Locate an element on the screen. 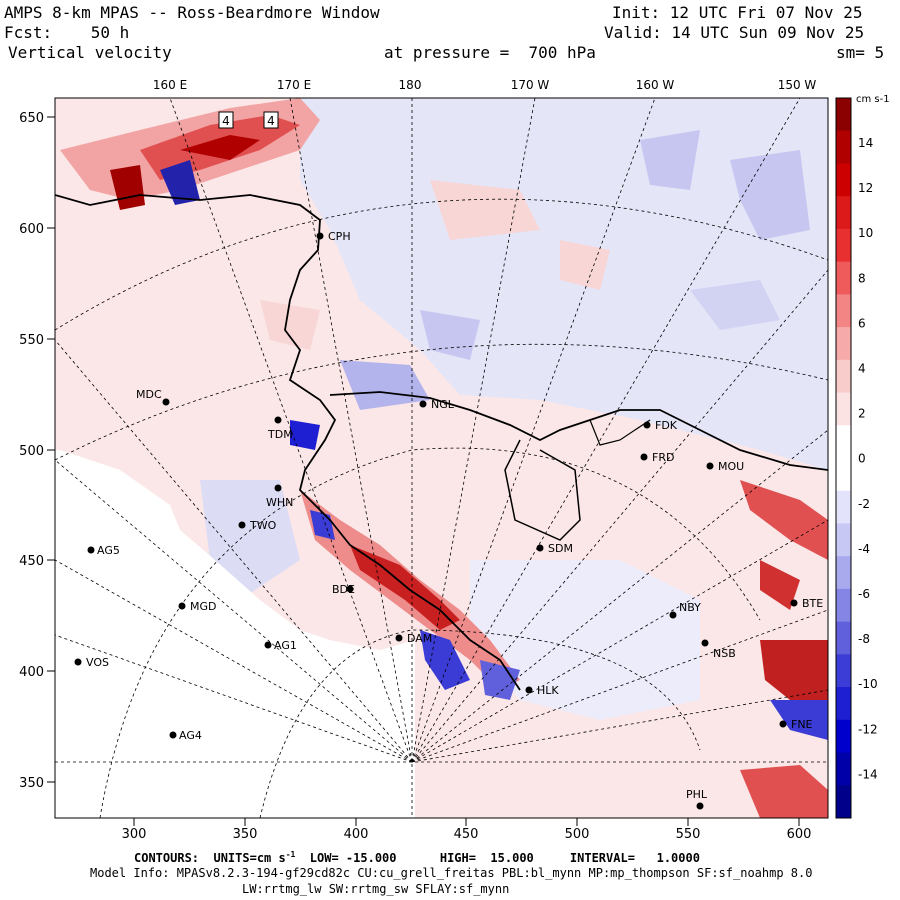  y-tick-label: 350 is located at coordinates (31, 783).